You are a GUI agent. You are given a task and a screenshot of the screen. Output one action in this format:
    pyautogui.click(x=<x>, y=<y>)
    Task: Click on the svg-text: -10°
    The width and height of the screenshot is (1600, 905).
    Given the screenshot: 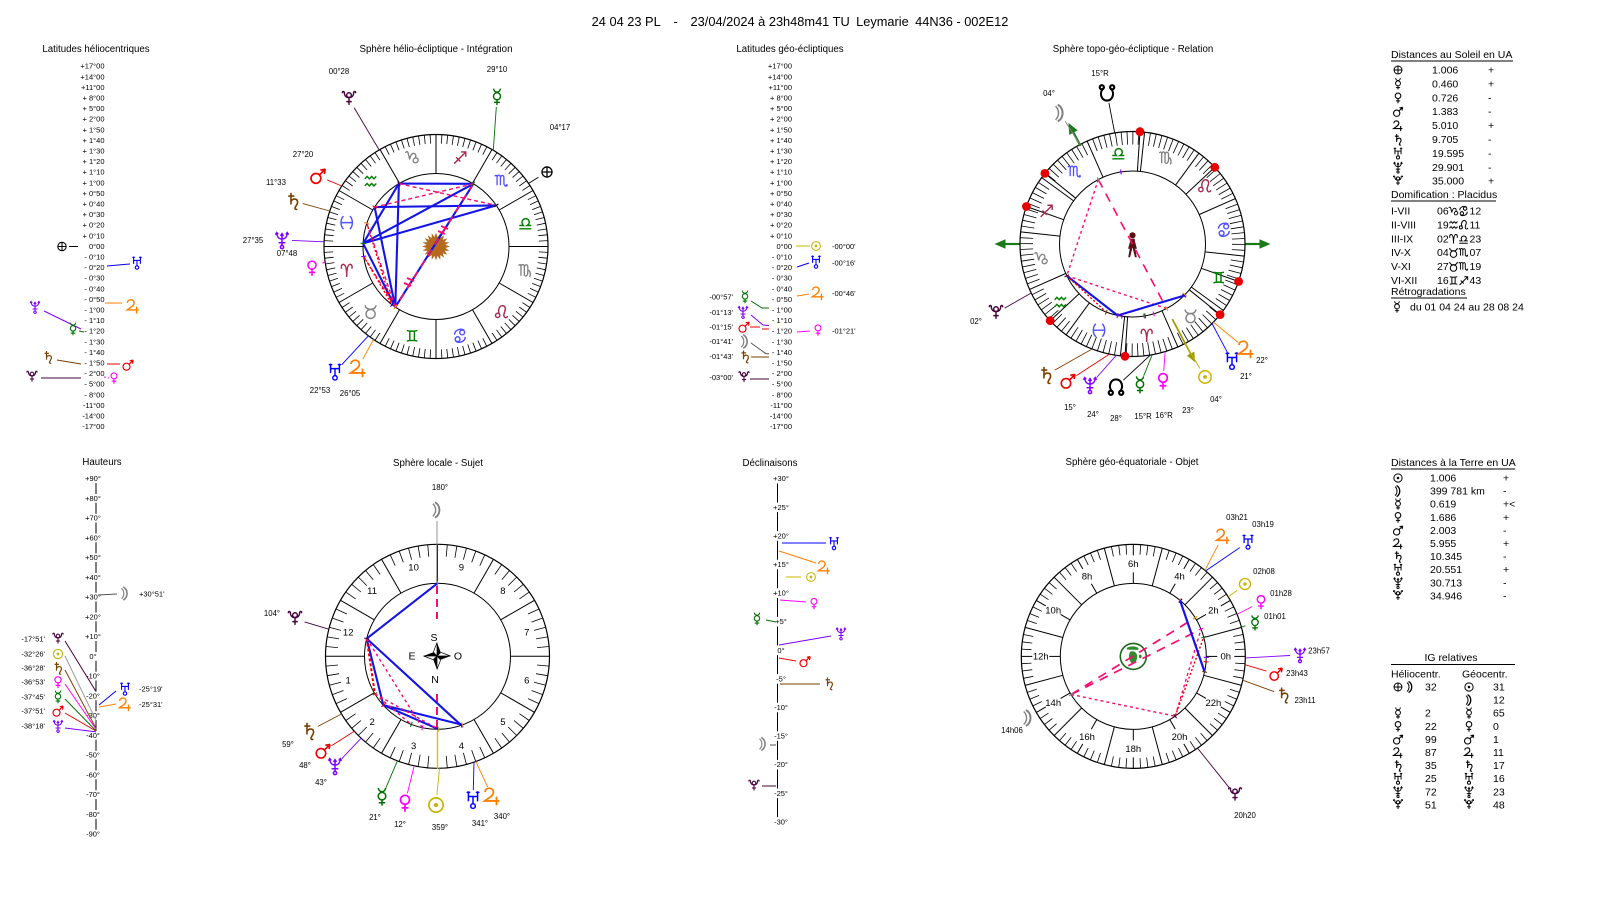 What is the action you would take?
    pyautogui.click(x=781, y=707)
    